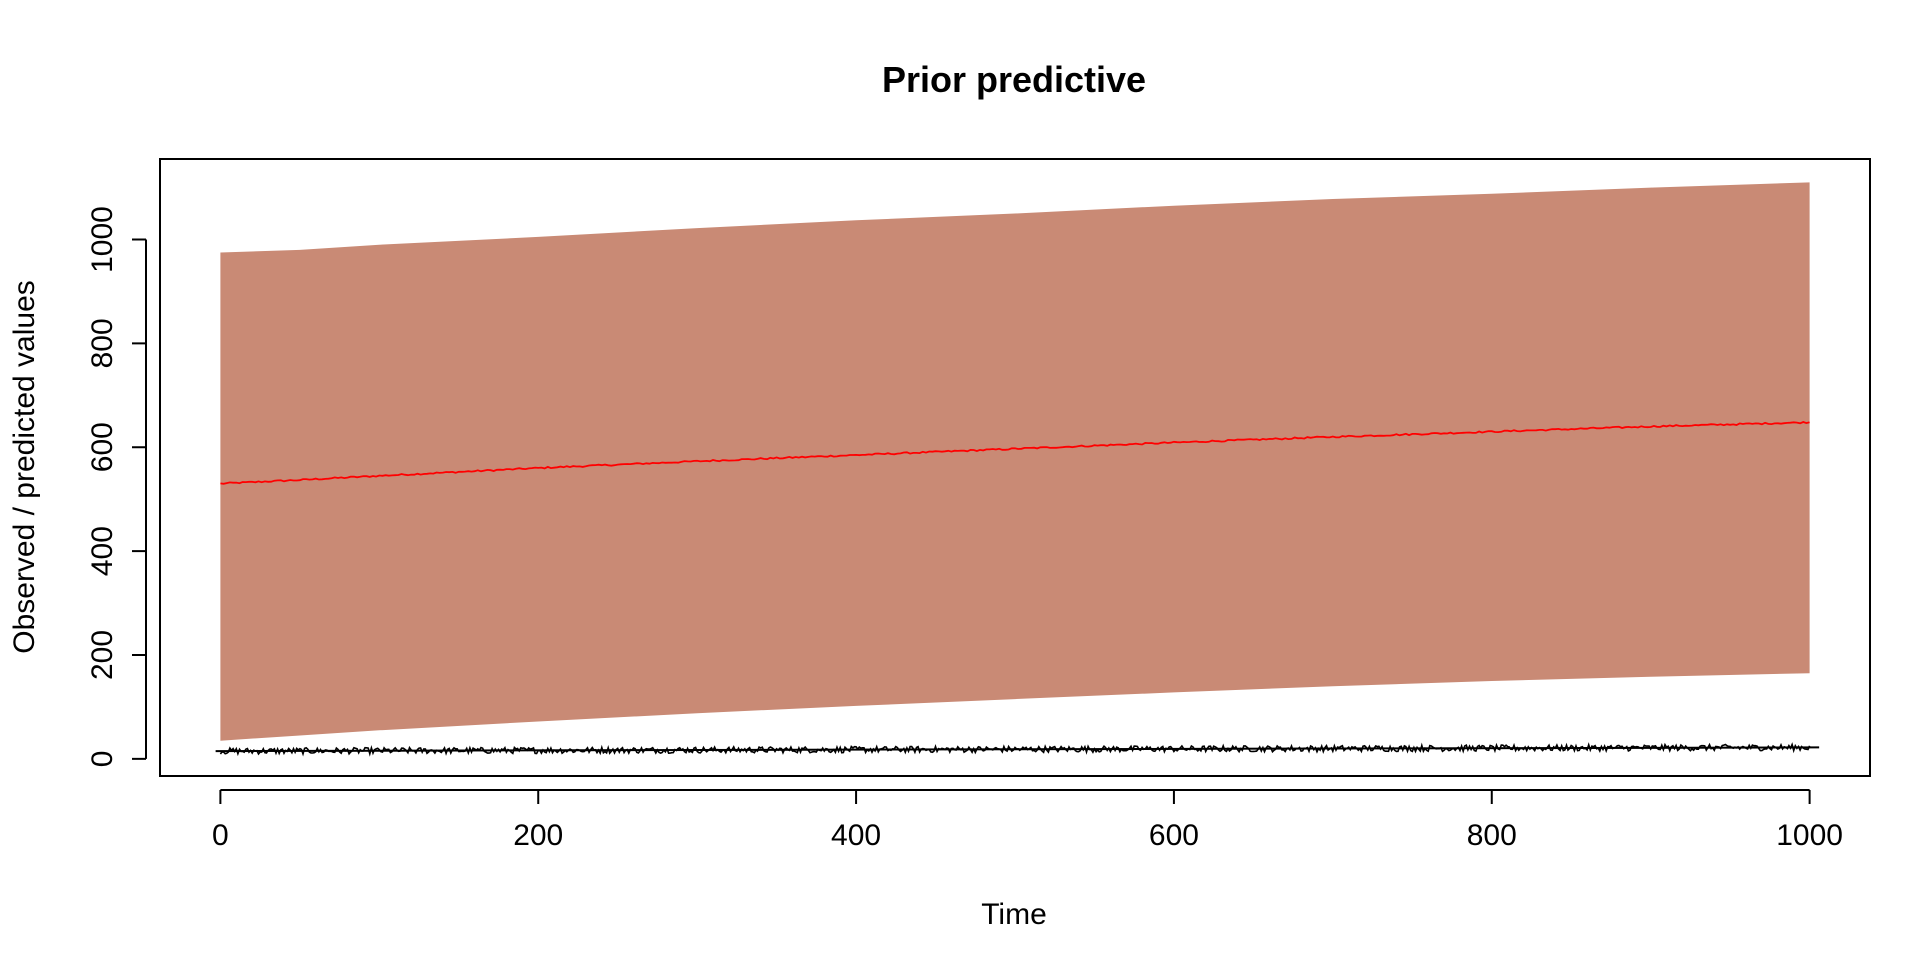  I want to click on x-axis-label: Time, so click(1014, 914).